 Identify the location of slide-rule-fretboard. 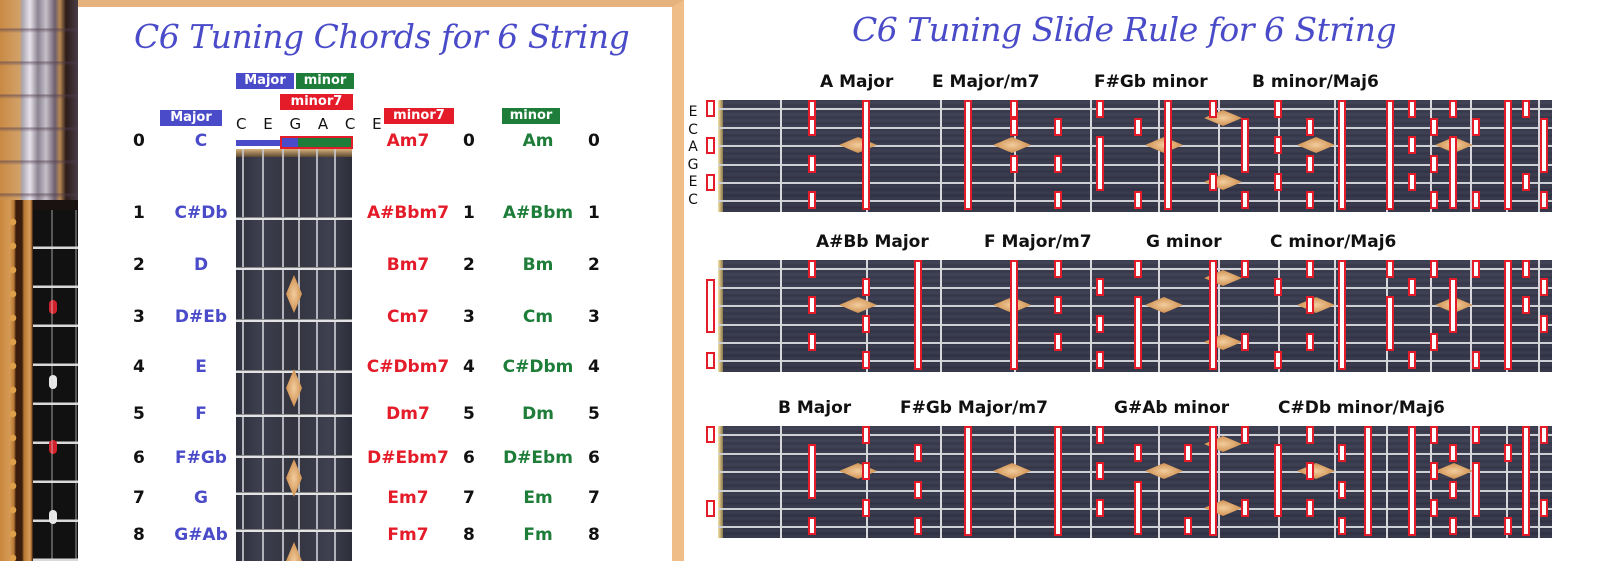
(1135, 316).